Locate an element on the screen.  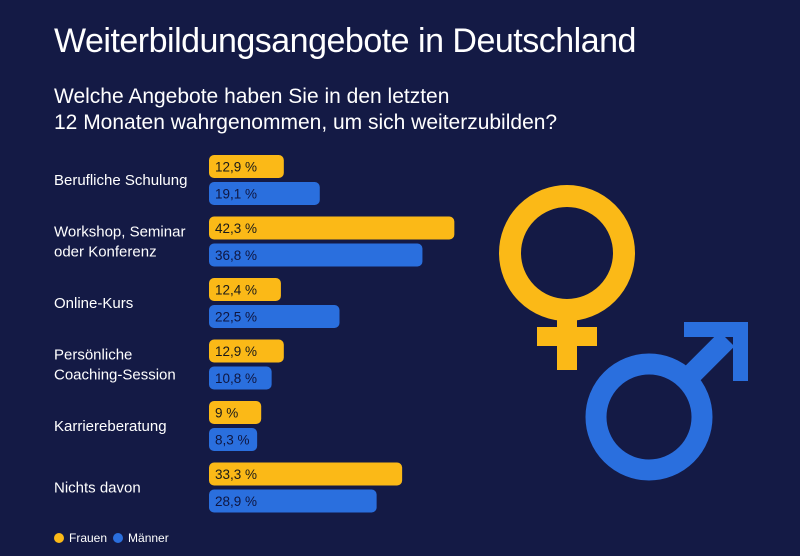
data-label: 22,5 % is located at coordinates (236, 317).